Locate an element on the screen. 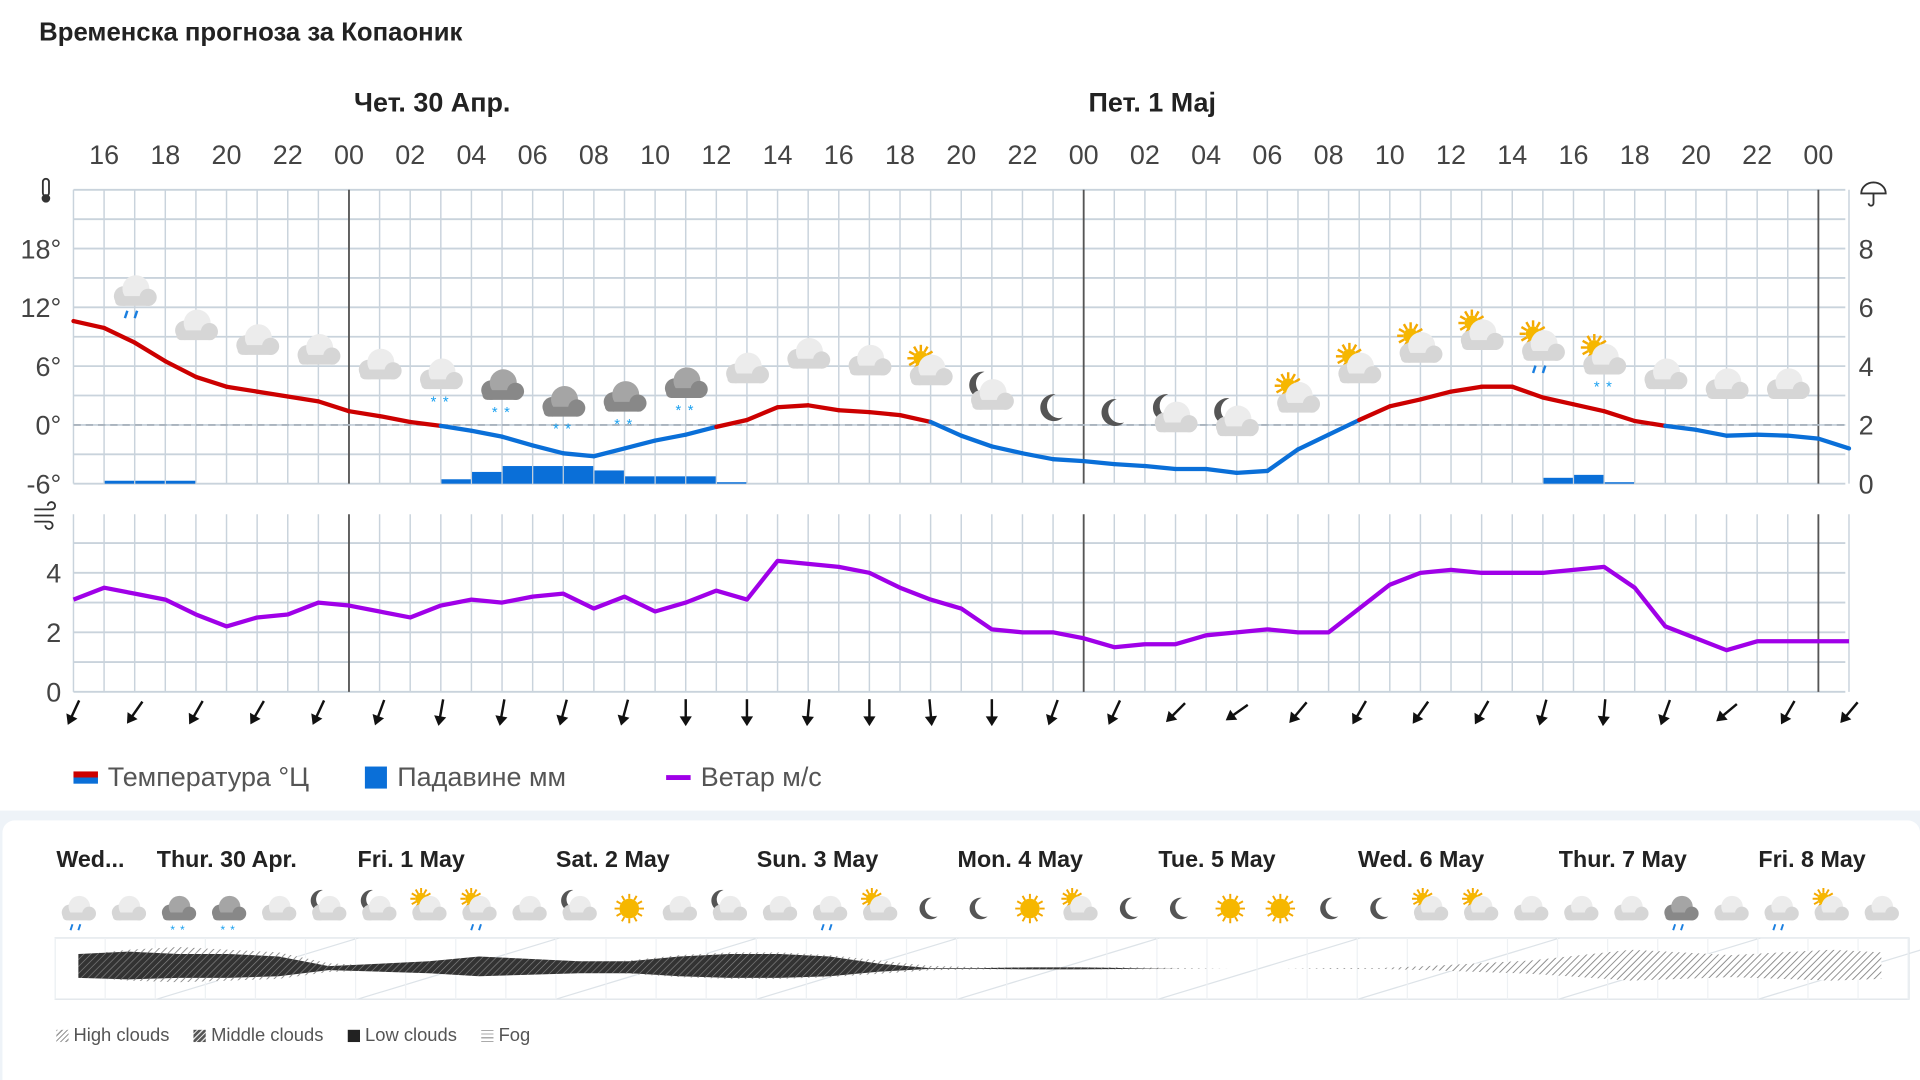 The width and height of the screenshot is (1920, 1080). cloud-legend: High clouds Middle clouds Low clouds Fog is located at coordinates (293, 1035).